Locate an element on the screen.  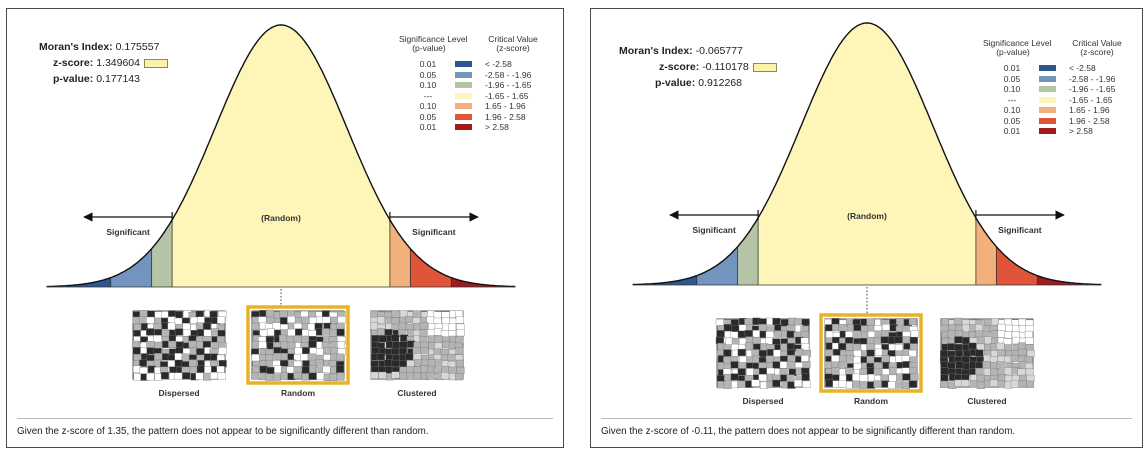
legend-z-range: -1.96 - -1.65 is located at coordinates (1092, 89).